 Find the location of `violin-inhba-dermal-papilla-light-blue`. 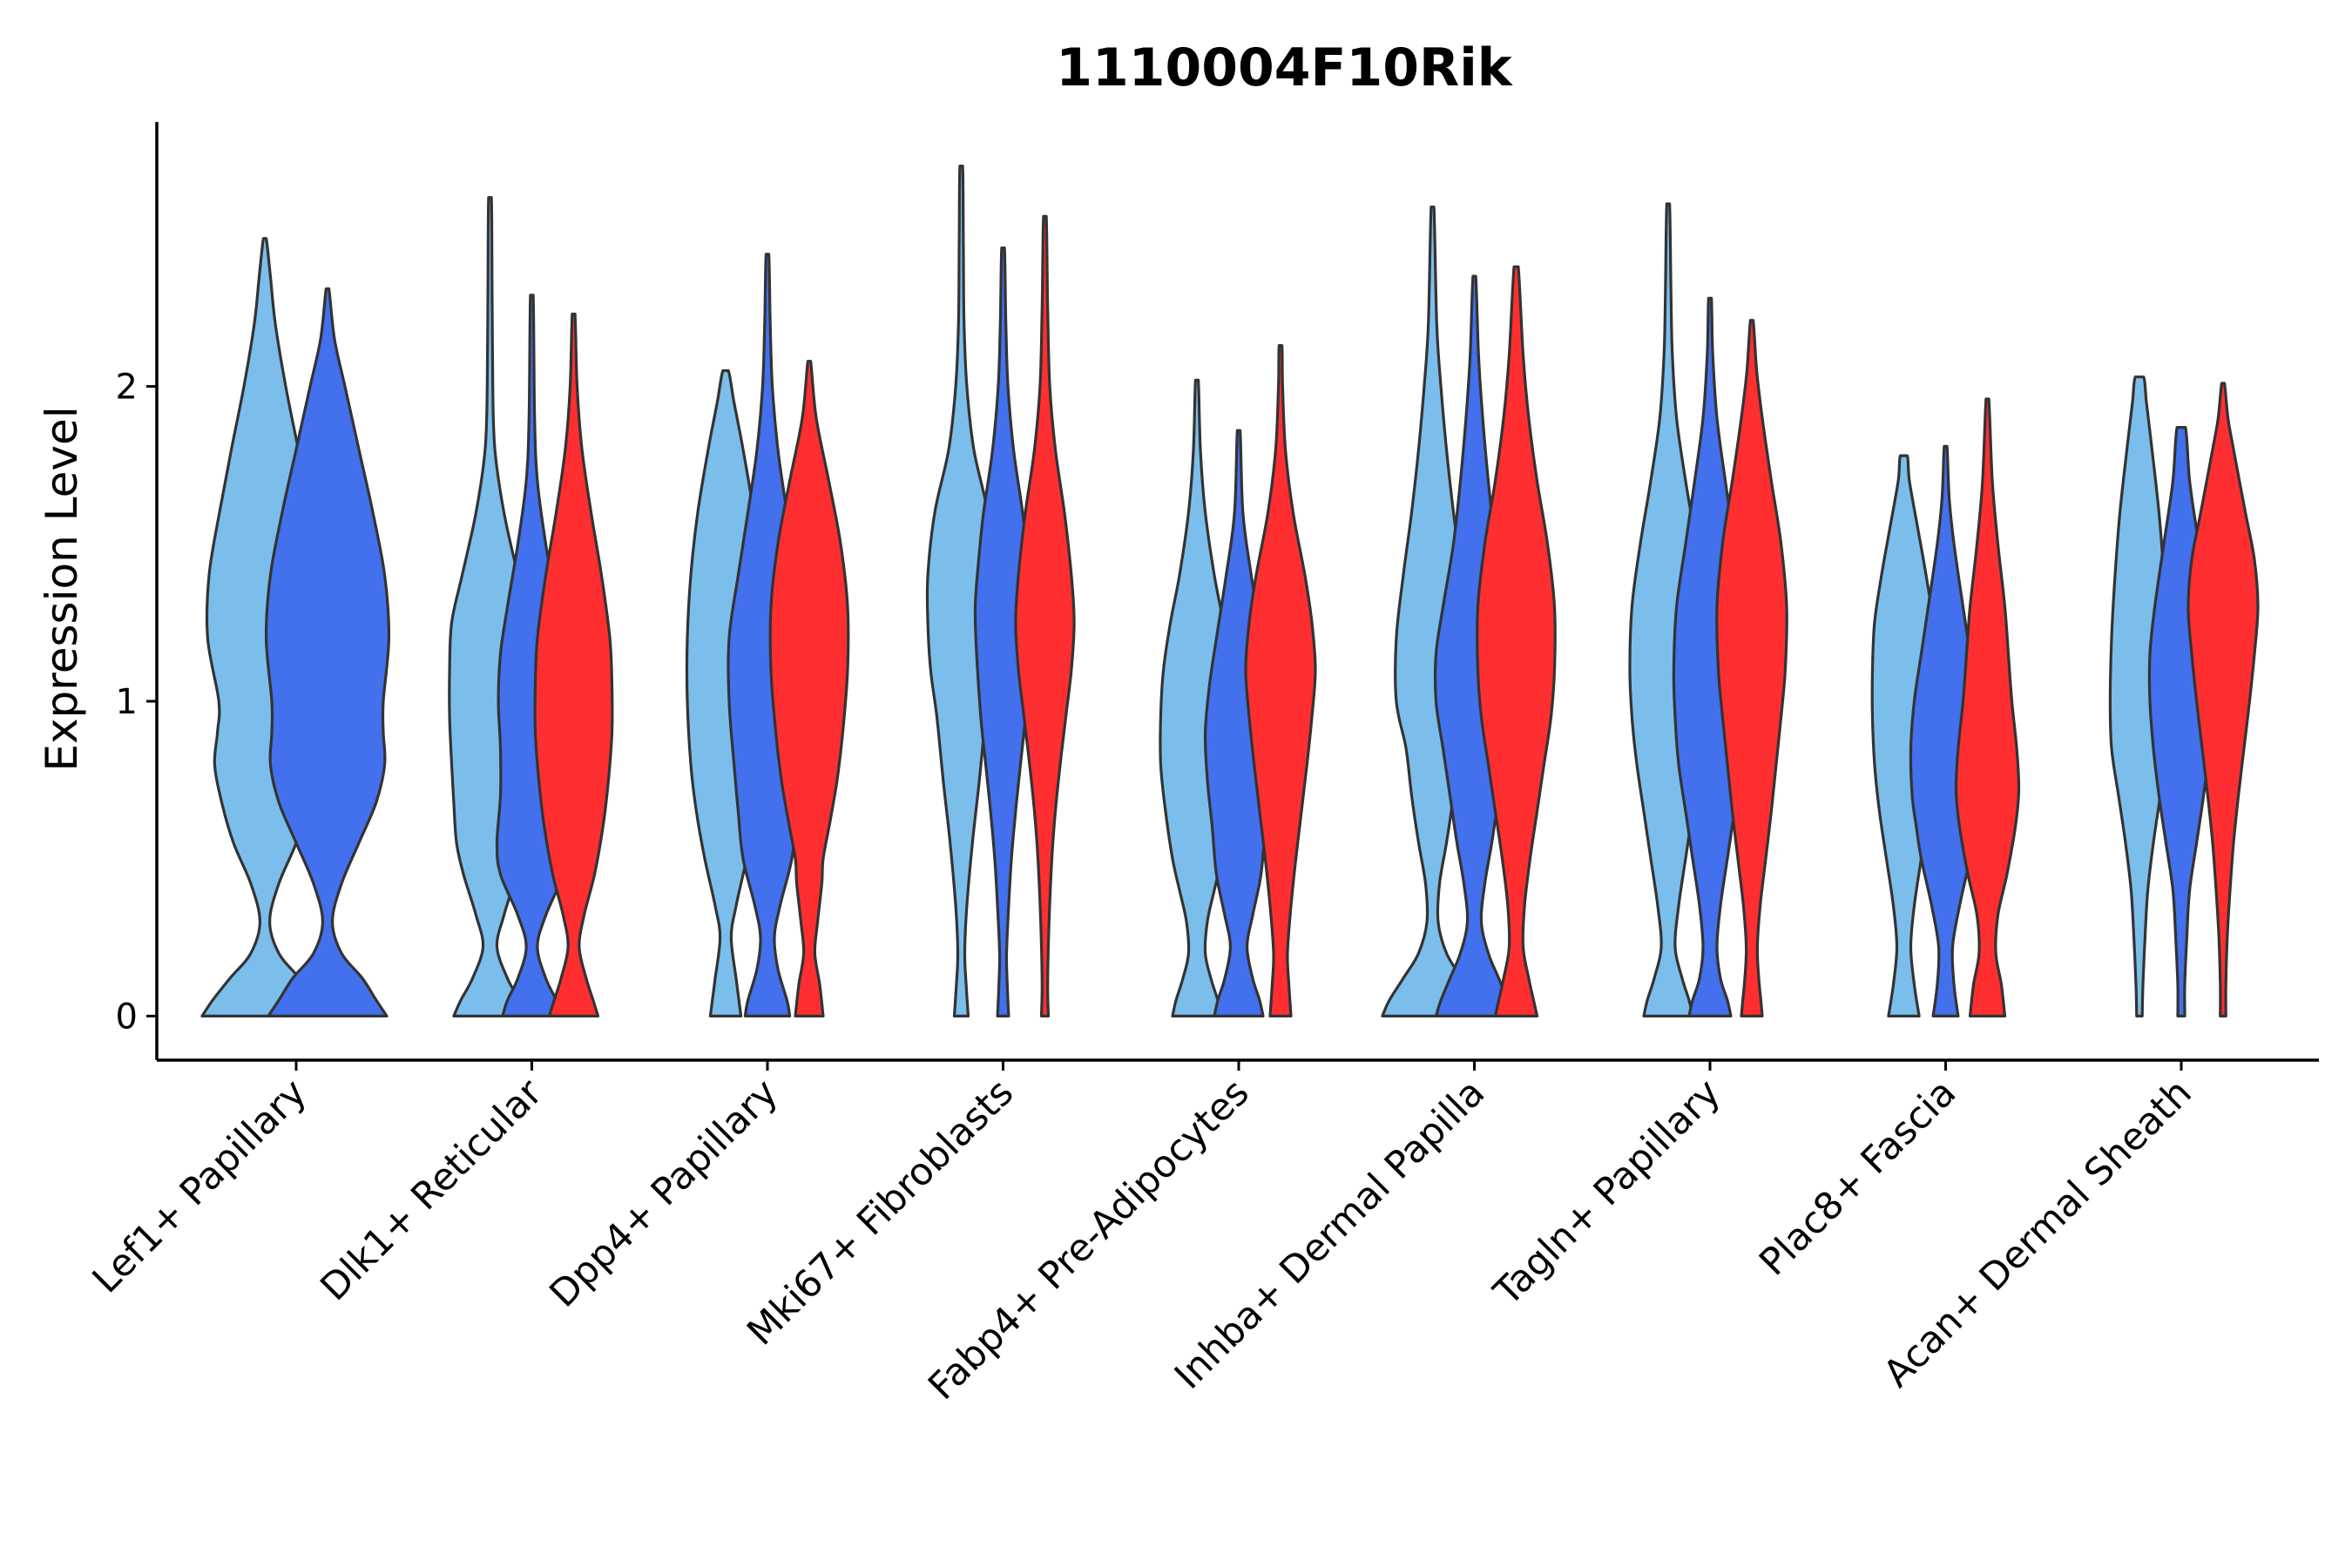

violin-inhba-dermal-papilla-light-blue is located at coordinates (1432, 611).